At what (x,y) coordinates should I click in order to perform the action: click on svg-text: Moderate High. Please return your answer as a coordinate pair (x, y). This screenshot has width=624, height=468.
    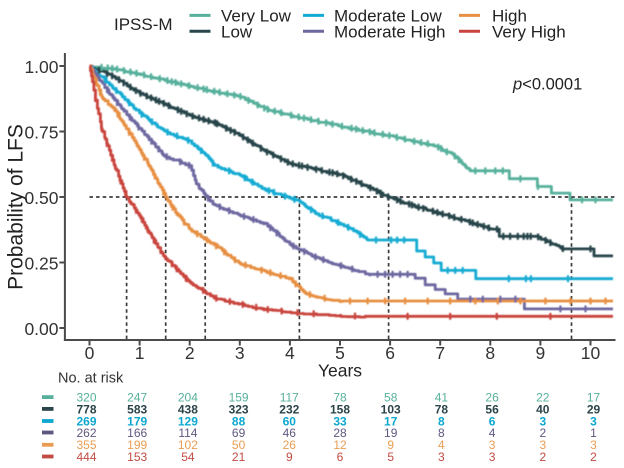
    Looking at the image, I should click on (390, 32).